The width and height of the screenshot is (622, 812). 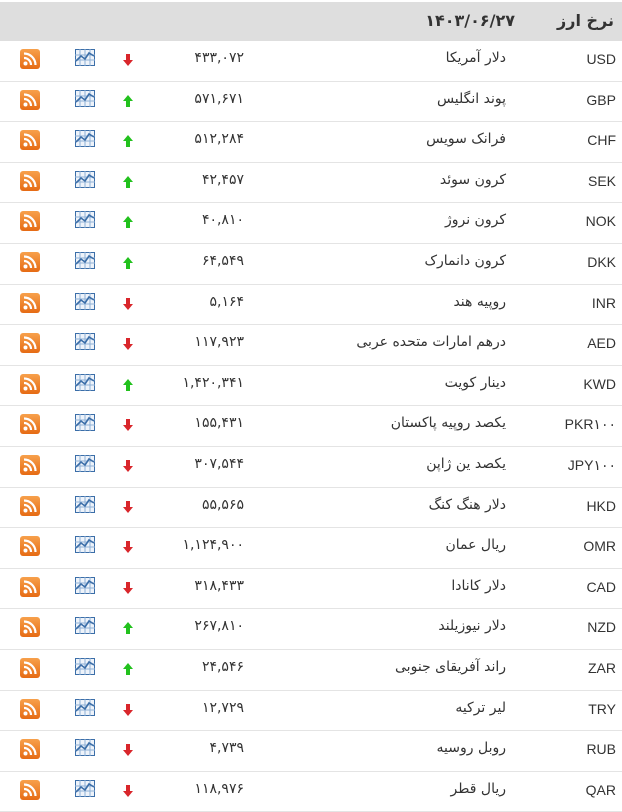 What do you see at coordinates (222, 504) in the screenshot?
I see `currency-rate: ۵۵,۵۶۵` at bounding box center [222, 504].